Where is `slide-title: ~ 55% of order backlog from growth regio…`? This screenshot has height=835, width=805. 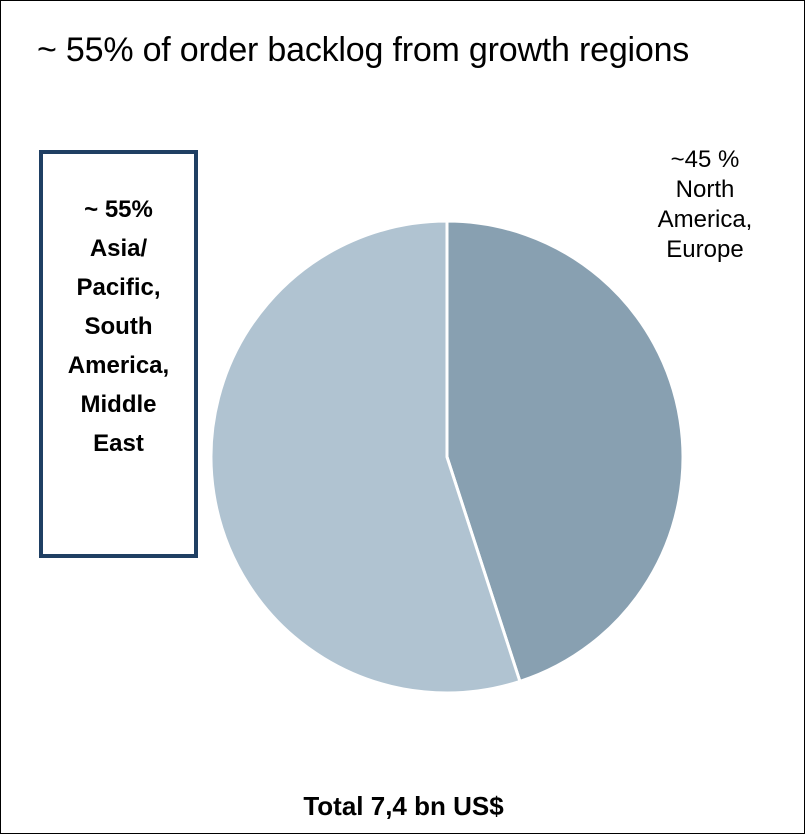 slide-title: ~ 55% of order backlog from growth regio… is located at coordinates (363, 50).